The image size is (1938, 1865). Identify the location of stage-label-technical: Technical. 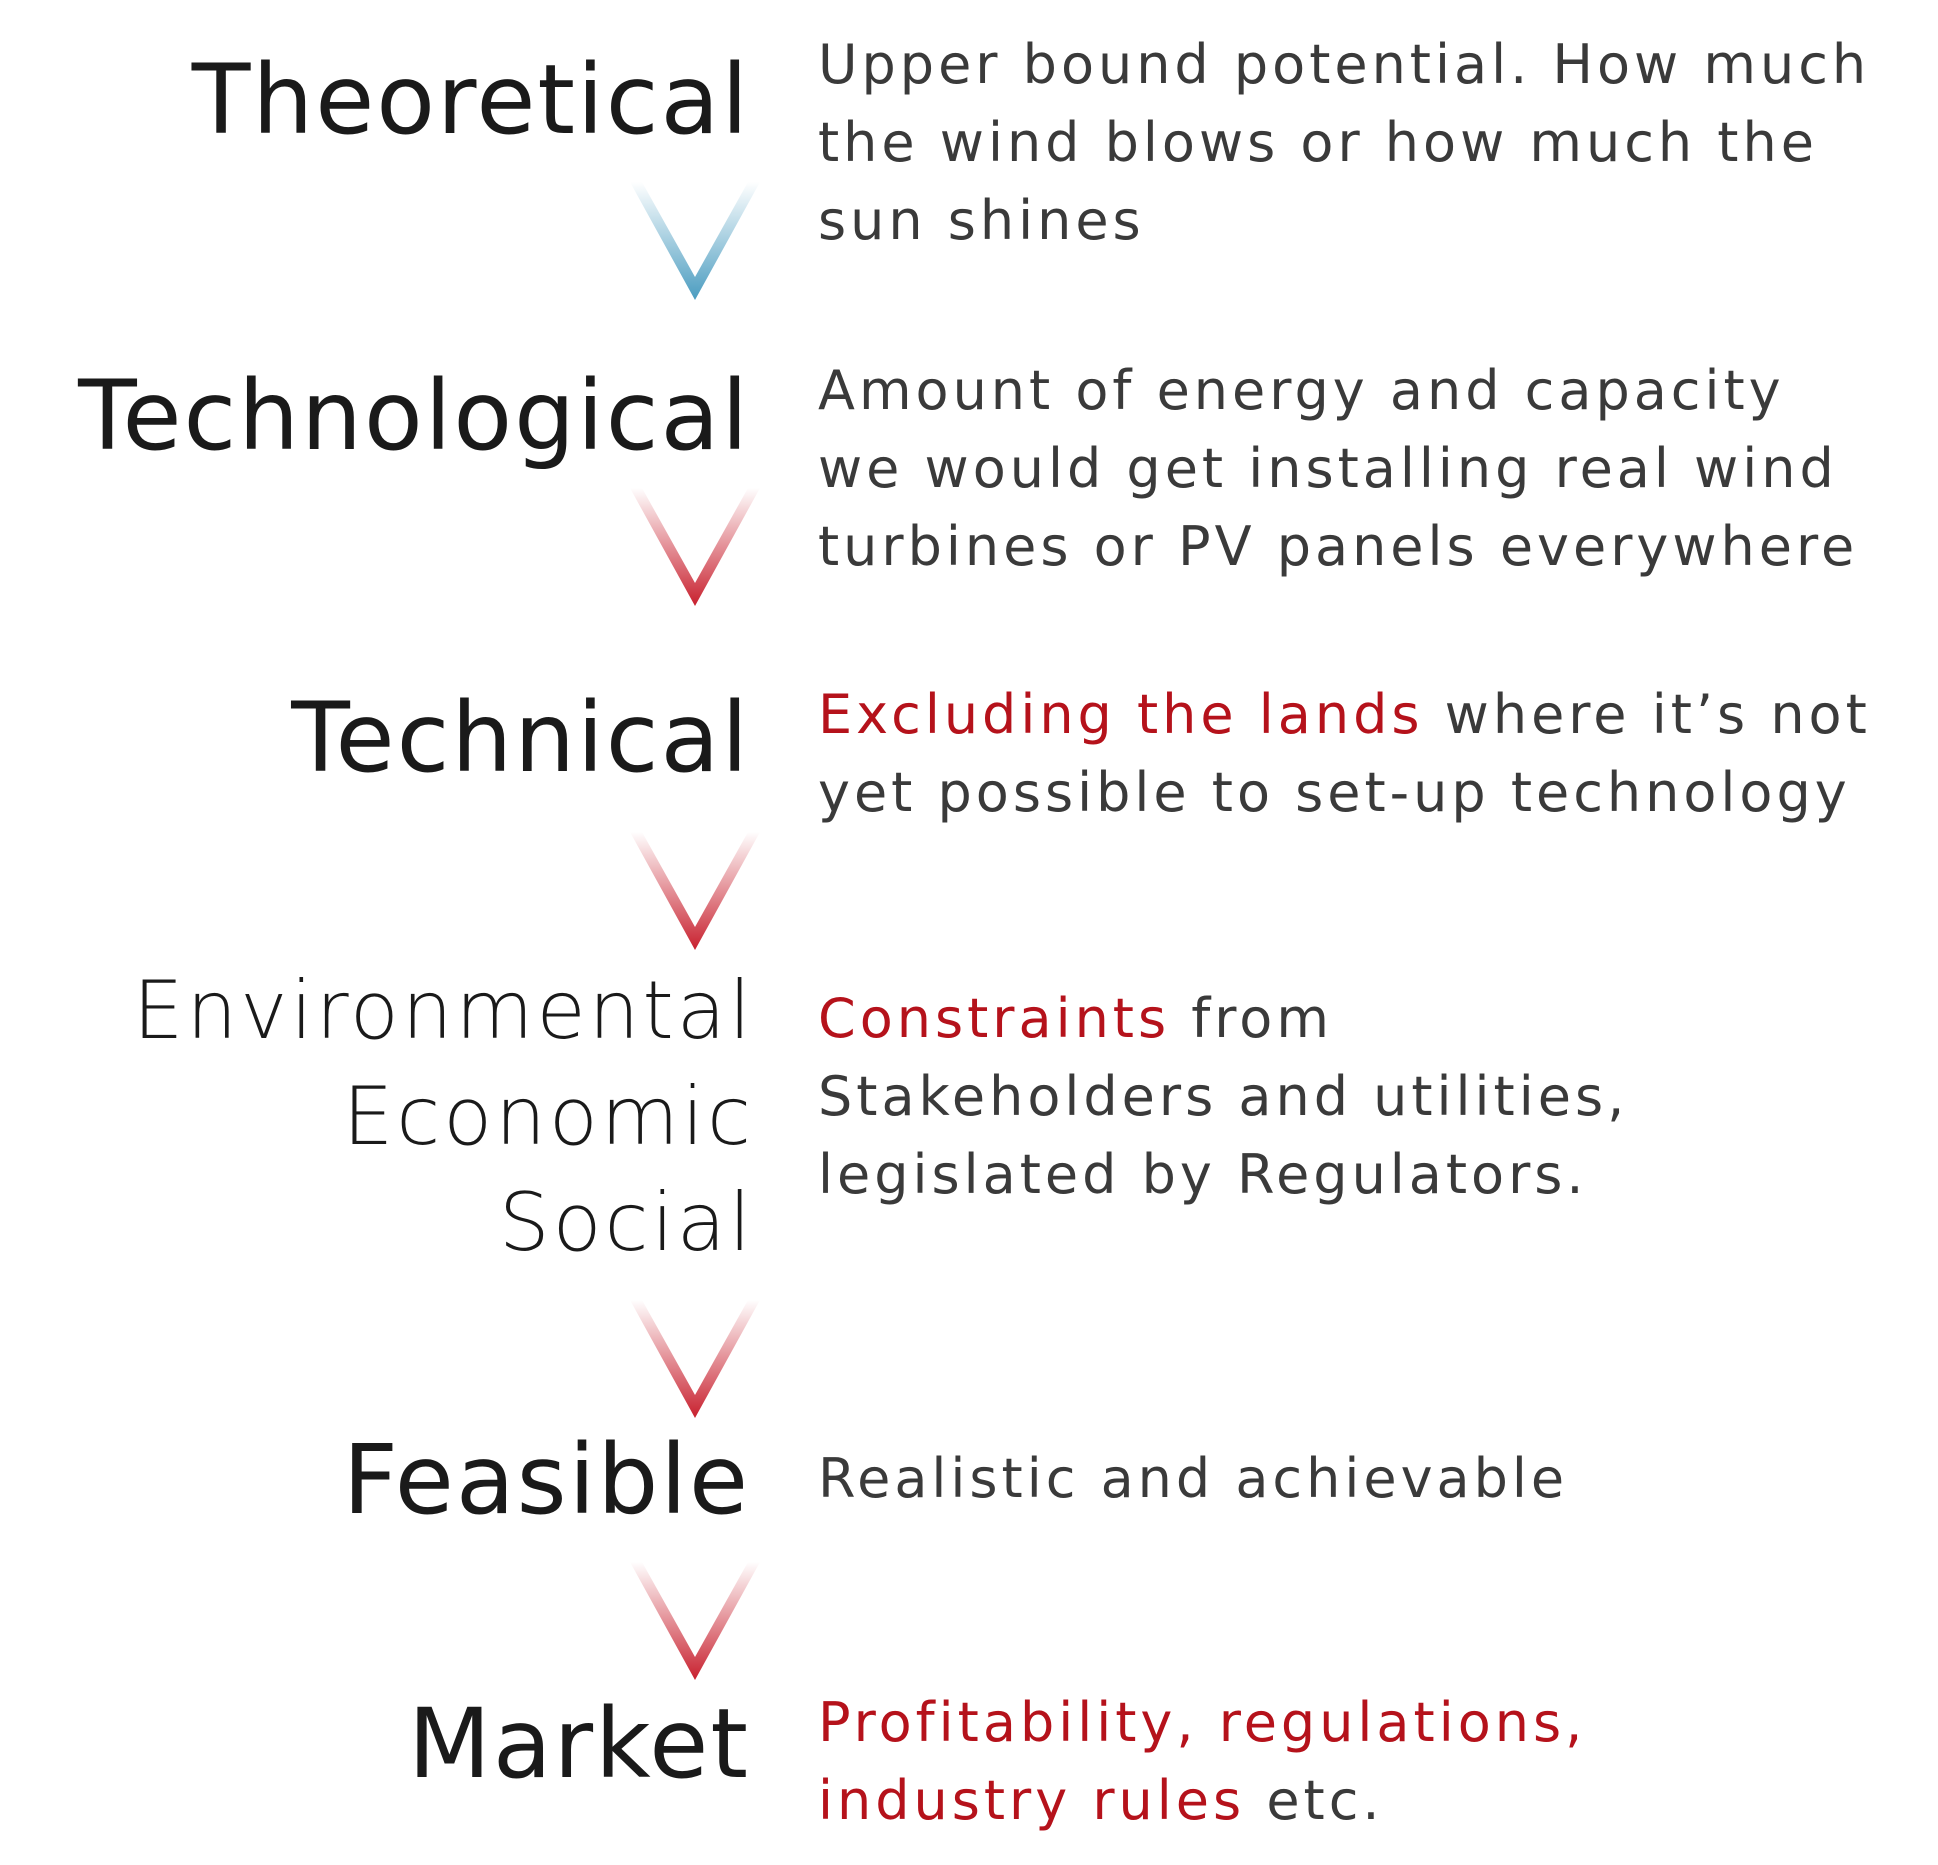
(520, 738).